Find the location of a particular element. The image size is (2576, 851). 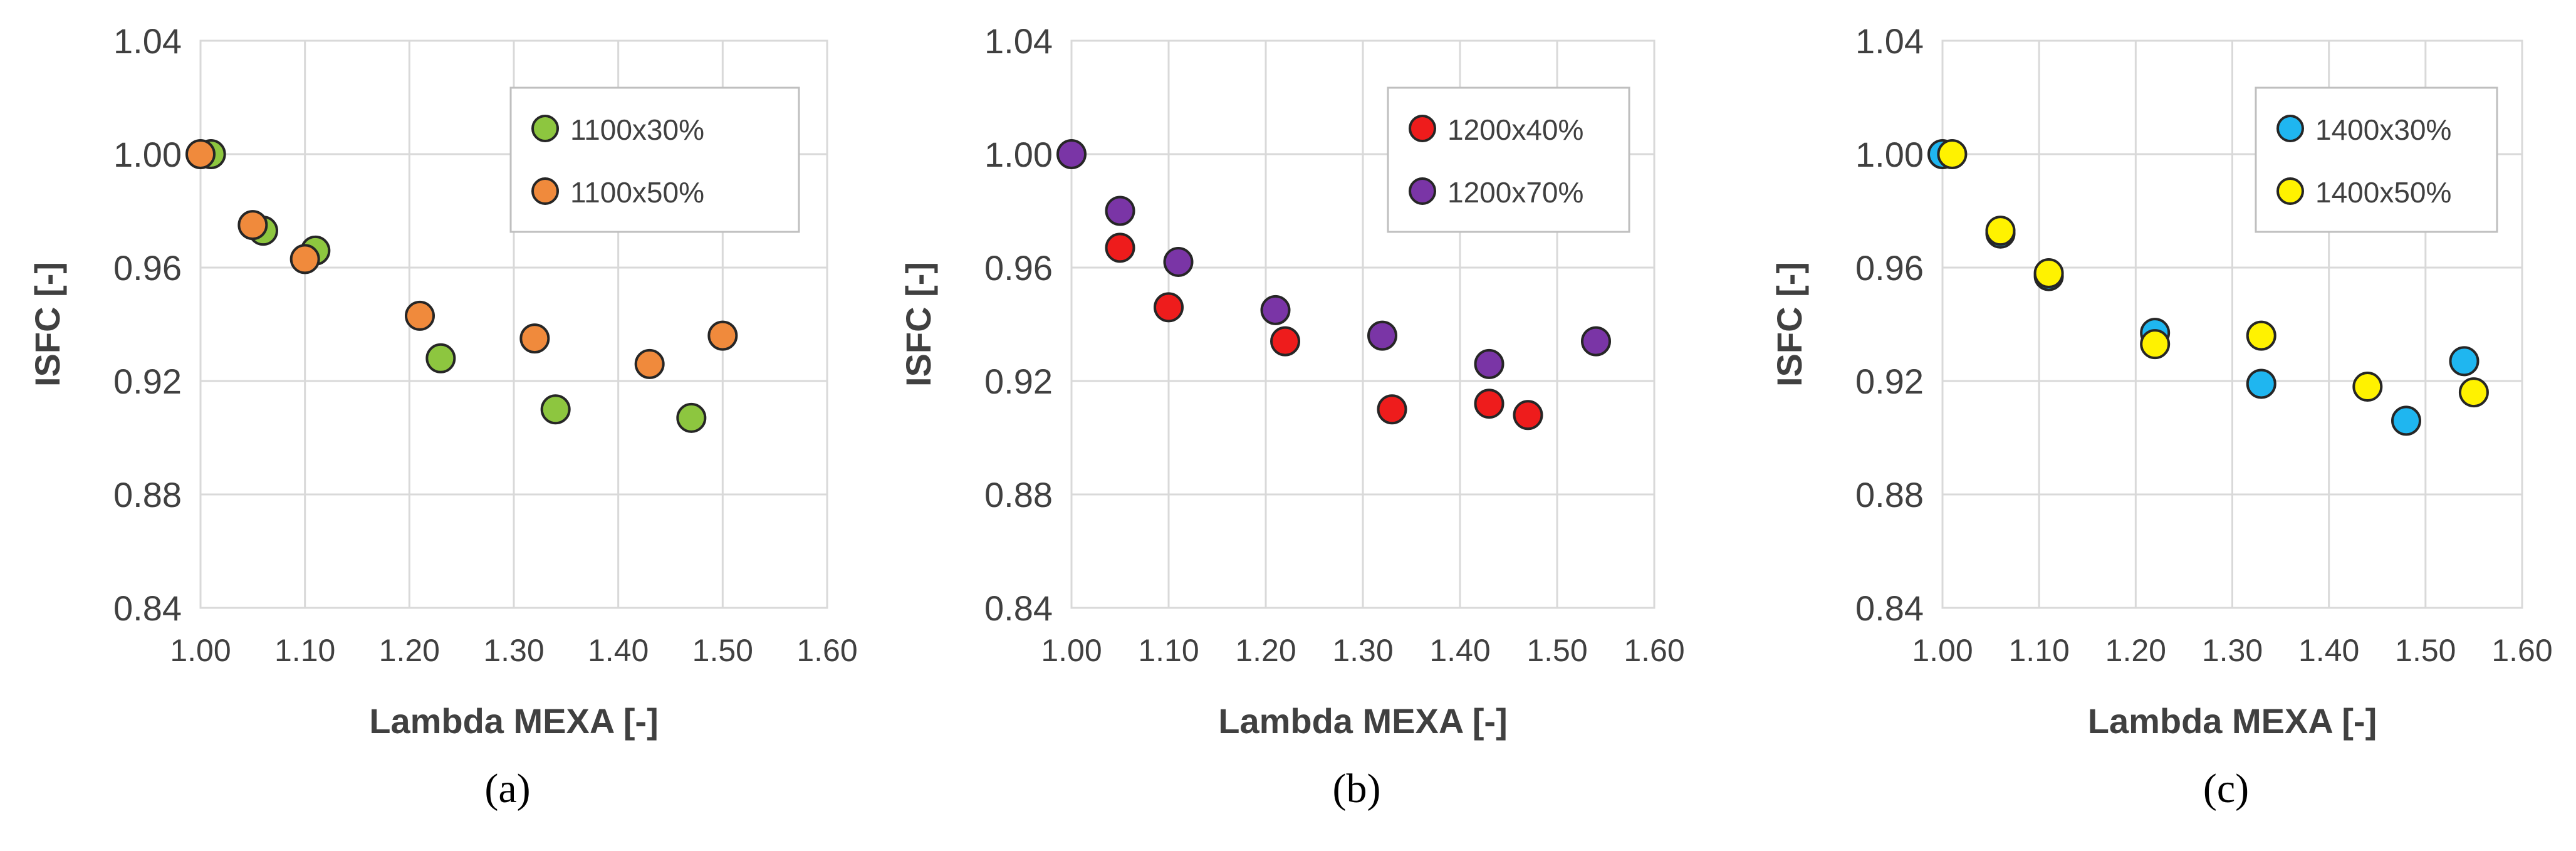

legend-label: 1400x30% is located at coordinates (2383, 129).